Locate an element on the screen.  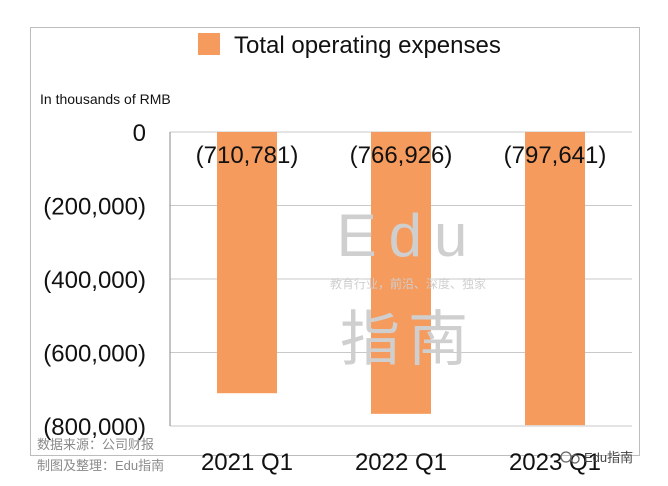
wechat-icon-small is located at coordinates (575, 459).